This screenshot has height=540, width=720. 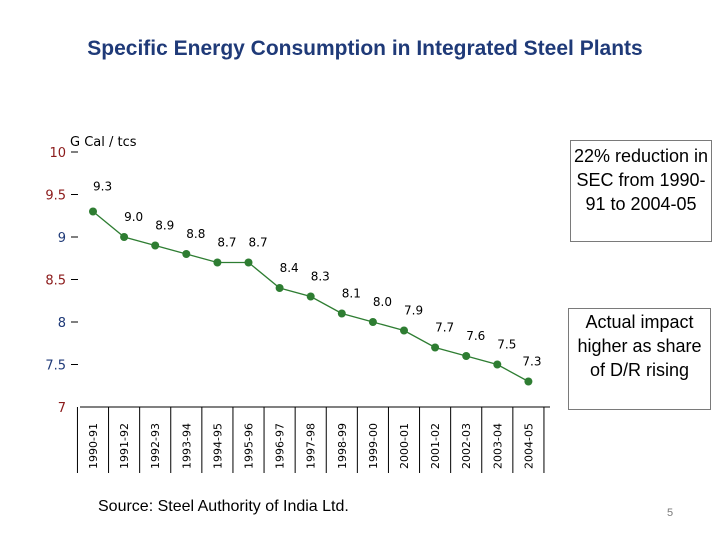 I want to click on x-tick-label: 2001-02, so click(x=435, y=446).